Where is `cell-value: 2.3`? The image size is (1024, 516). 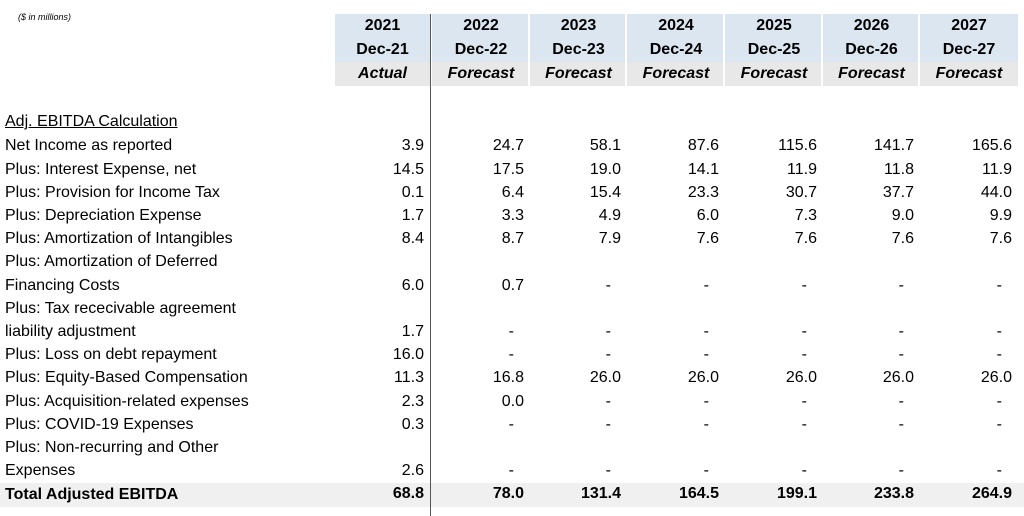
cell-value: 2.3 is located at coordinates (412, 401).